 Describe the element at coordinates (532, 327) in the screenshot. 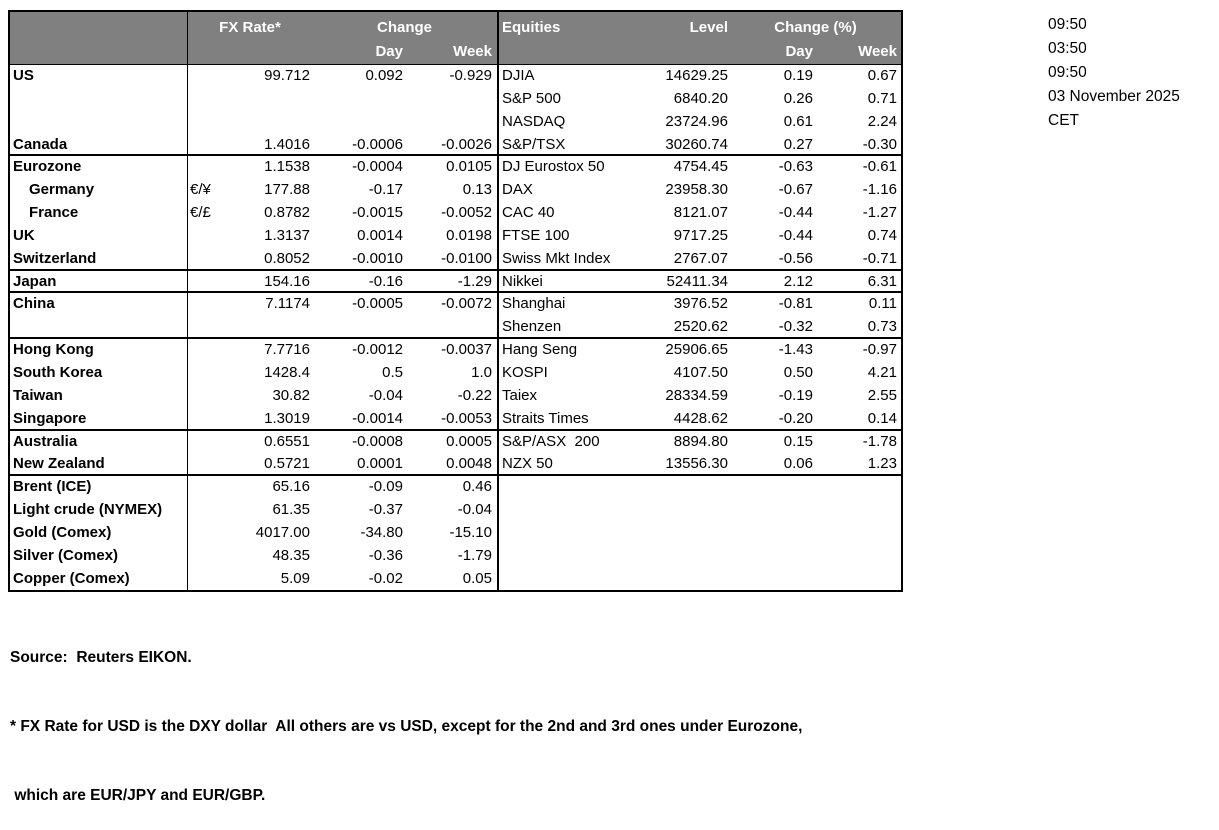

I see `equity-index-cell: Shenzen` at that location.